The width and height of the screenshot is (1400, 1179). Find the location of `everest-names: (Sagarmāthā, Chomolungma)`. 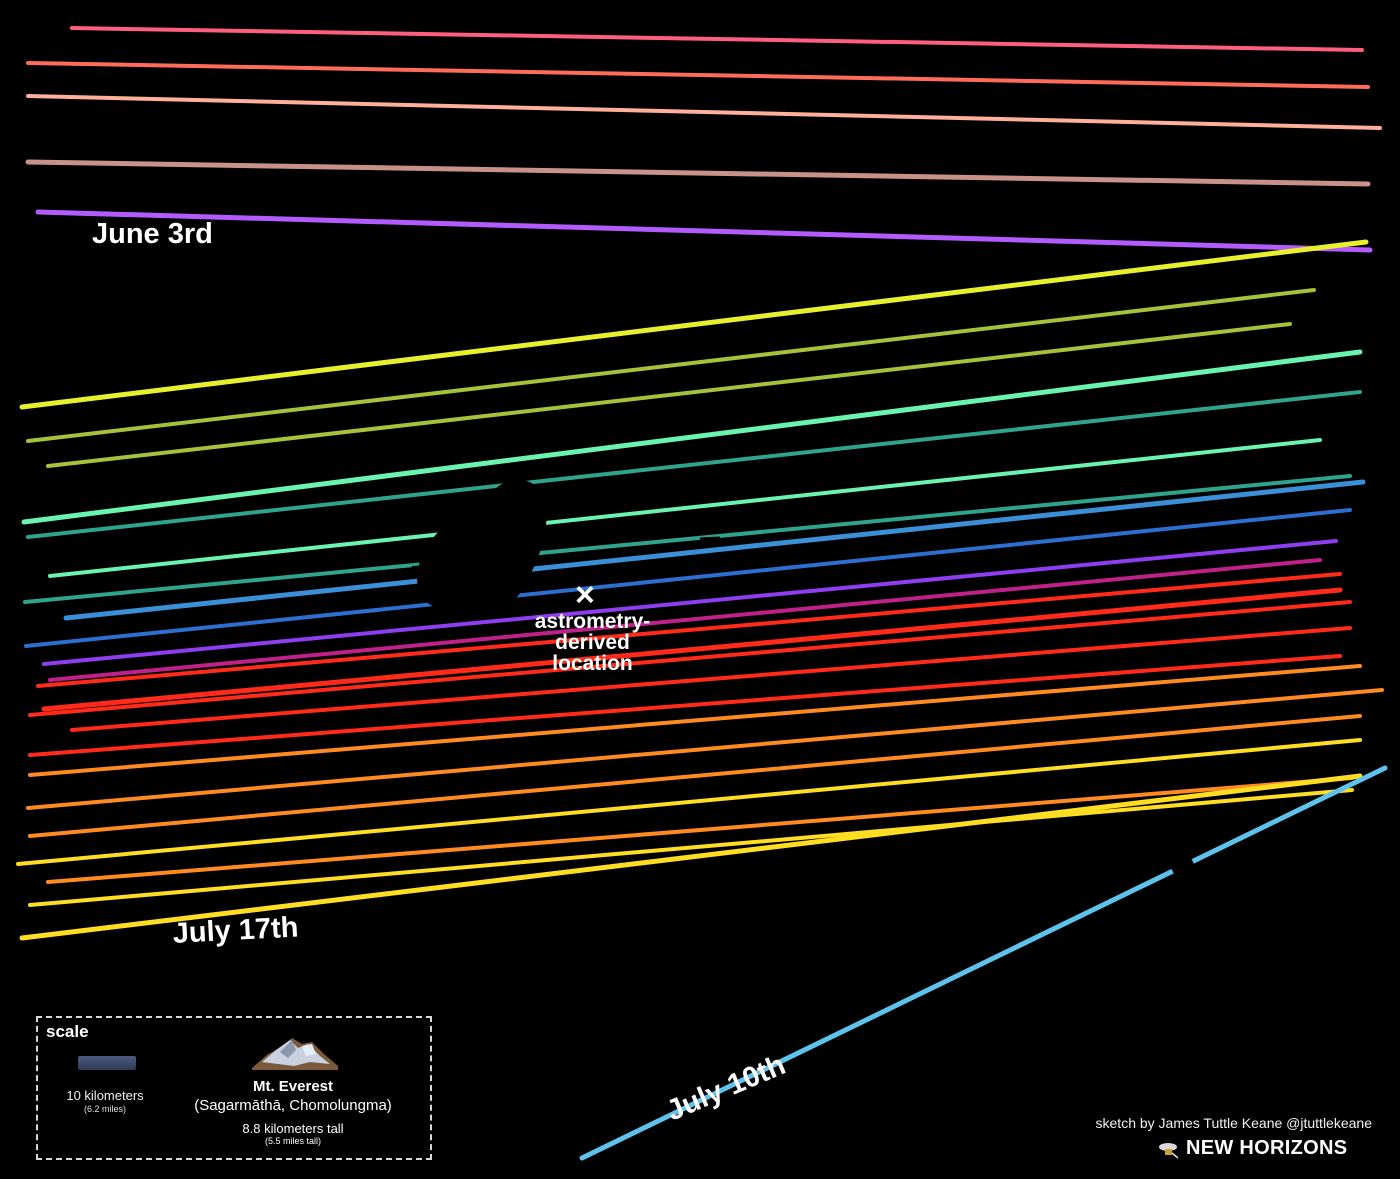

everest-names: (Sagarmāthā, Chomolungma) is located at coordinates (293, 1105).